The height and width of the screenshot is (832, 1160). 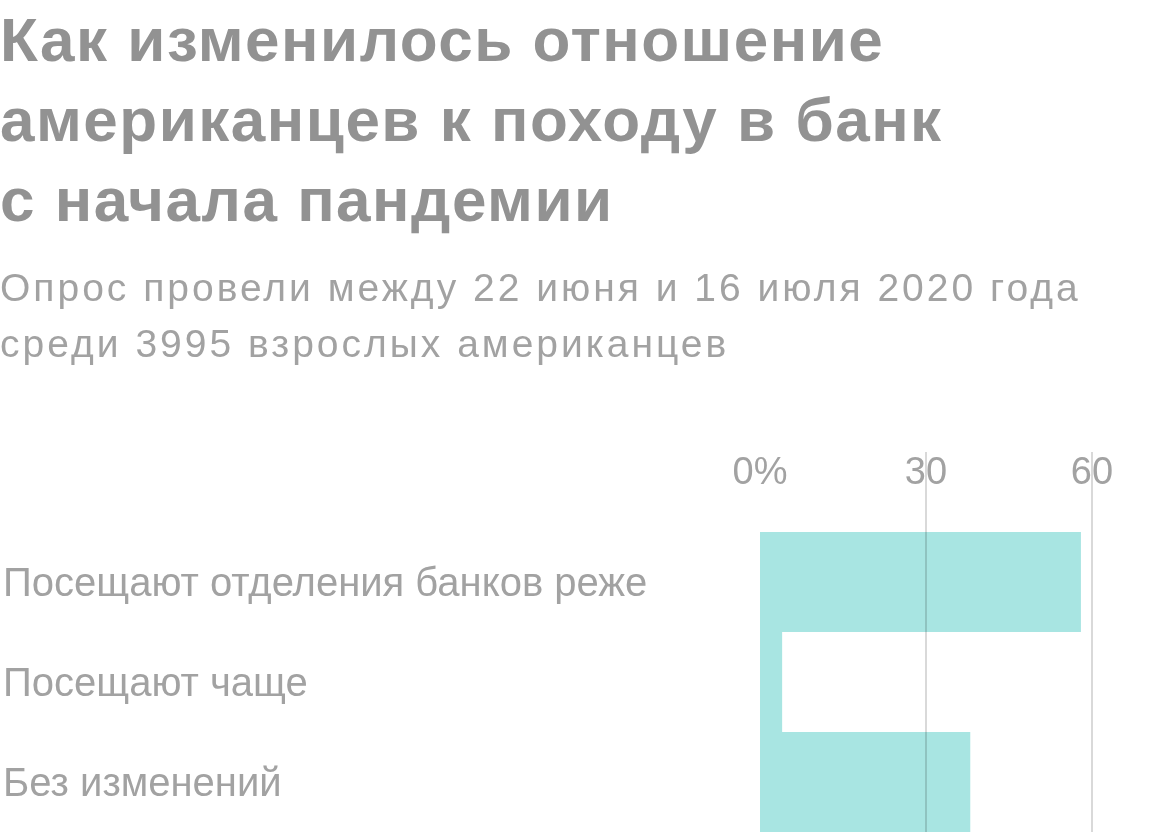 I want to click on y-tick-label: Посещают чаще, so click(x=155, y=682).